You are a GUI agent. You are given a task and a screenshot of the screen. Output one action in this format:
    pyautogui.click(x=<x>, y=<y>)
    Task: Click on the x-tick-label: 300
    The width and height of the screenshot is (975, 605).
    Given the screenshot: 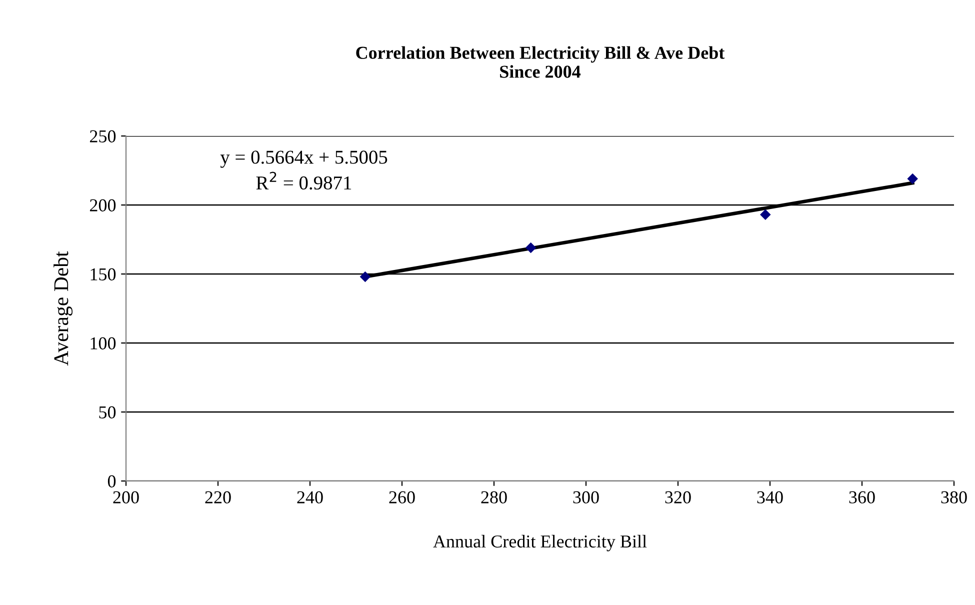 What is the action you would take?
    pyautogui.click(x=586, y=497)
    